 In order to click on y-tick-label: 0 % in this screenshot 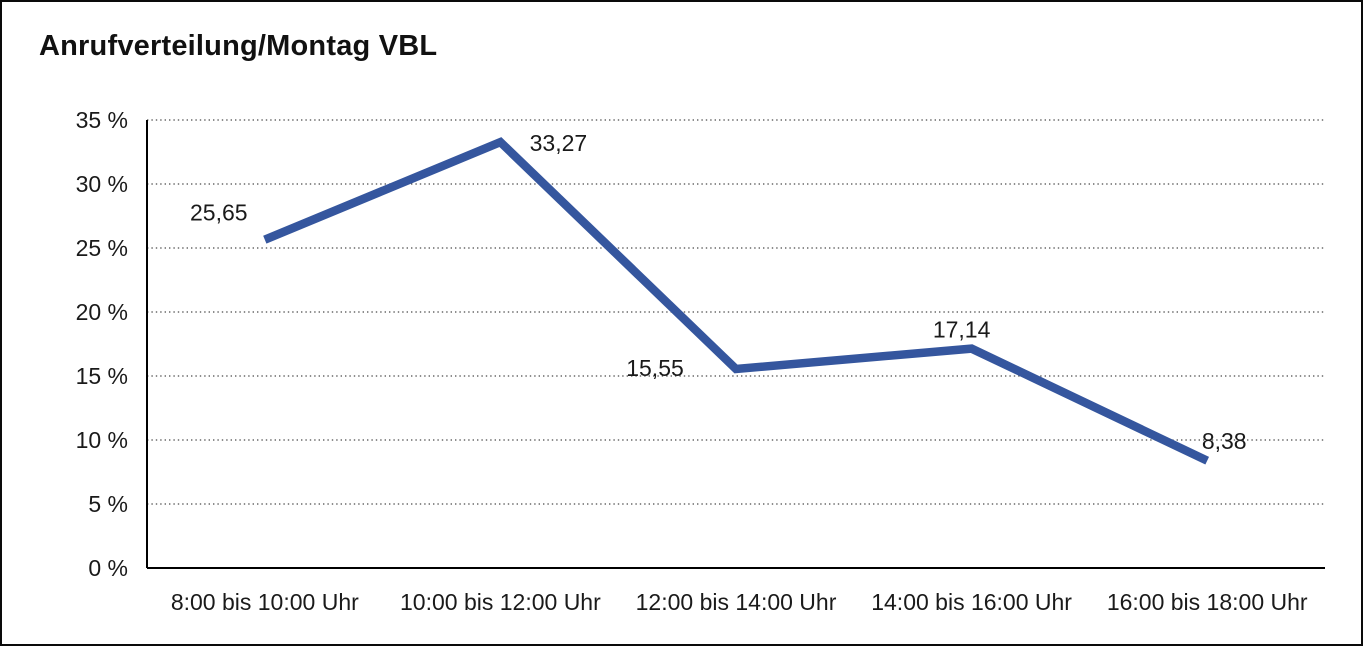, I will do `click(108, 568)`.